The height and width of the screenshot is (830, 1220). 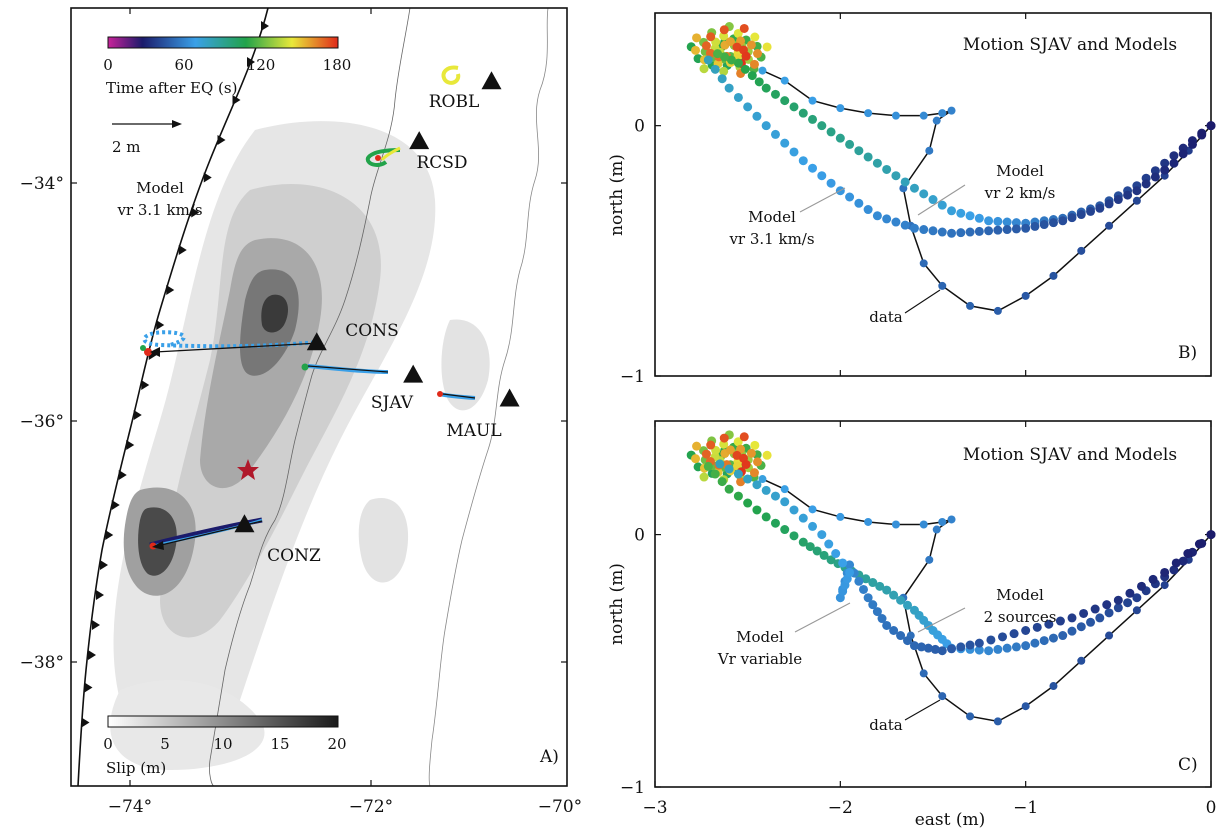 I want to click on x-tick-label: −2, so click(x=840, y=808).